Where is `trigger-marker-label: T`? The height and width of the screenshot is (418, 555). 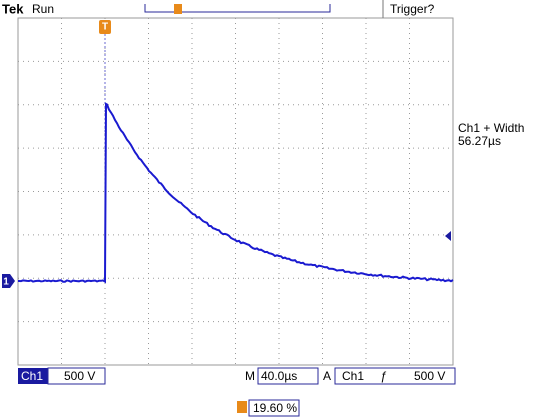
trigger-marker-label: T is located at coordinates (105, 27).